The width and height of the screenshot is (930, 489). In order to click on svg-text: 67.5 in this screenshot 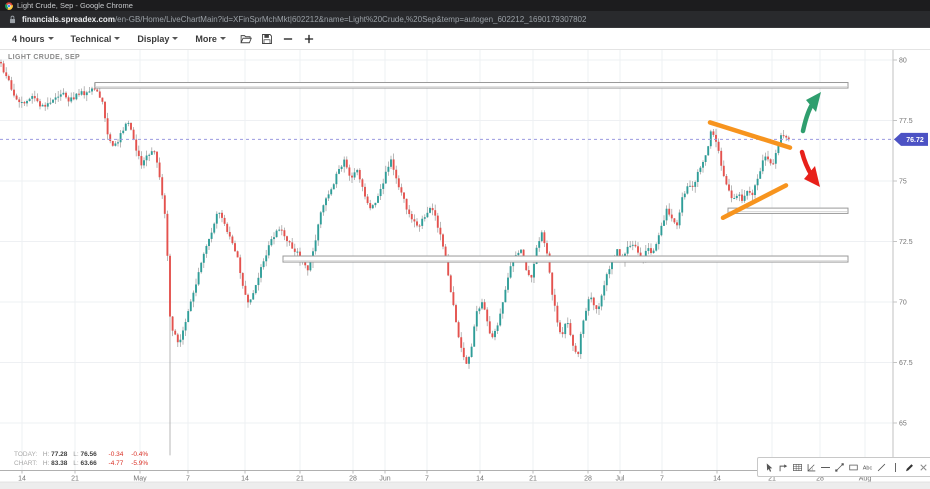, I will do `click(906, 363)`.